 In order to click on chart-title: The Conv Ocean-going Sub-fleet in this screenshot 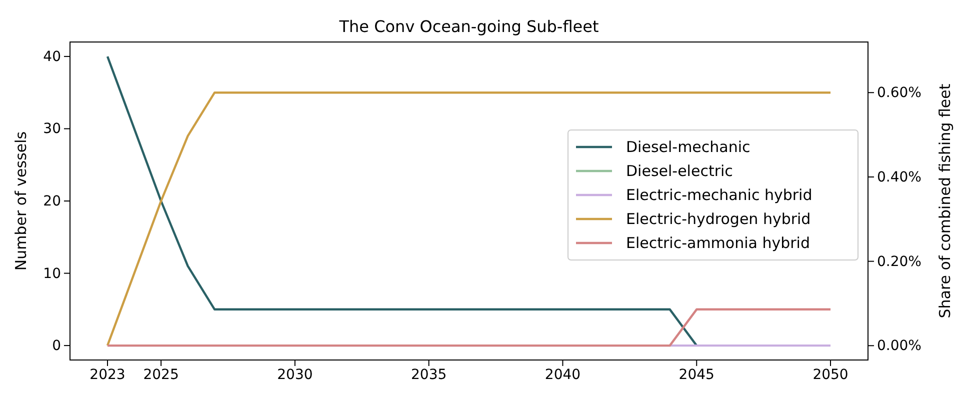, I will do `click(468, 26)`.